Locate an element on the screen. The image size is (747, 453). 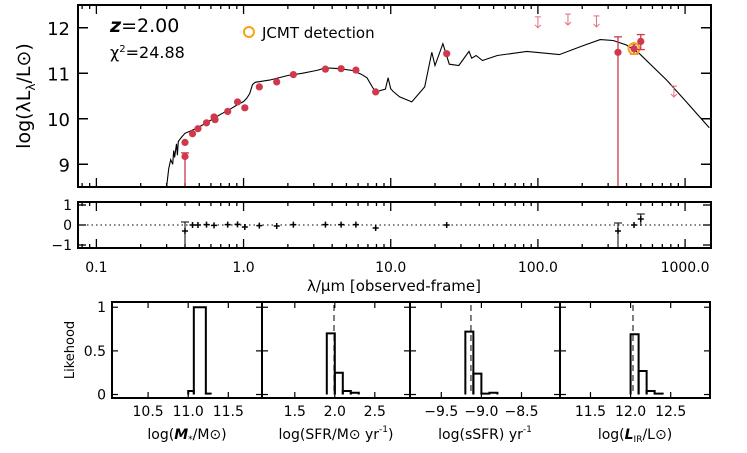
residual-frame is located at coordinates (394, 225).